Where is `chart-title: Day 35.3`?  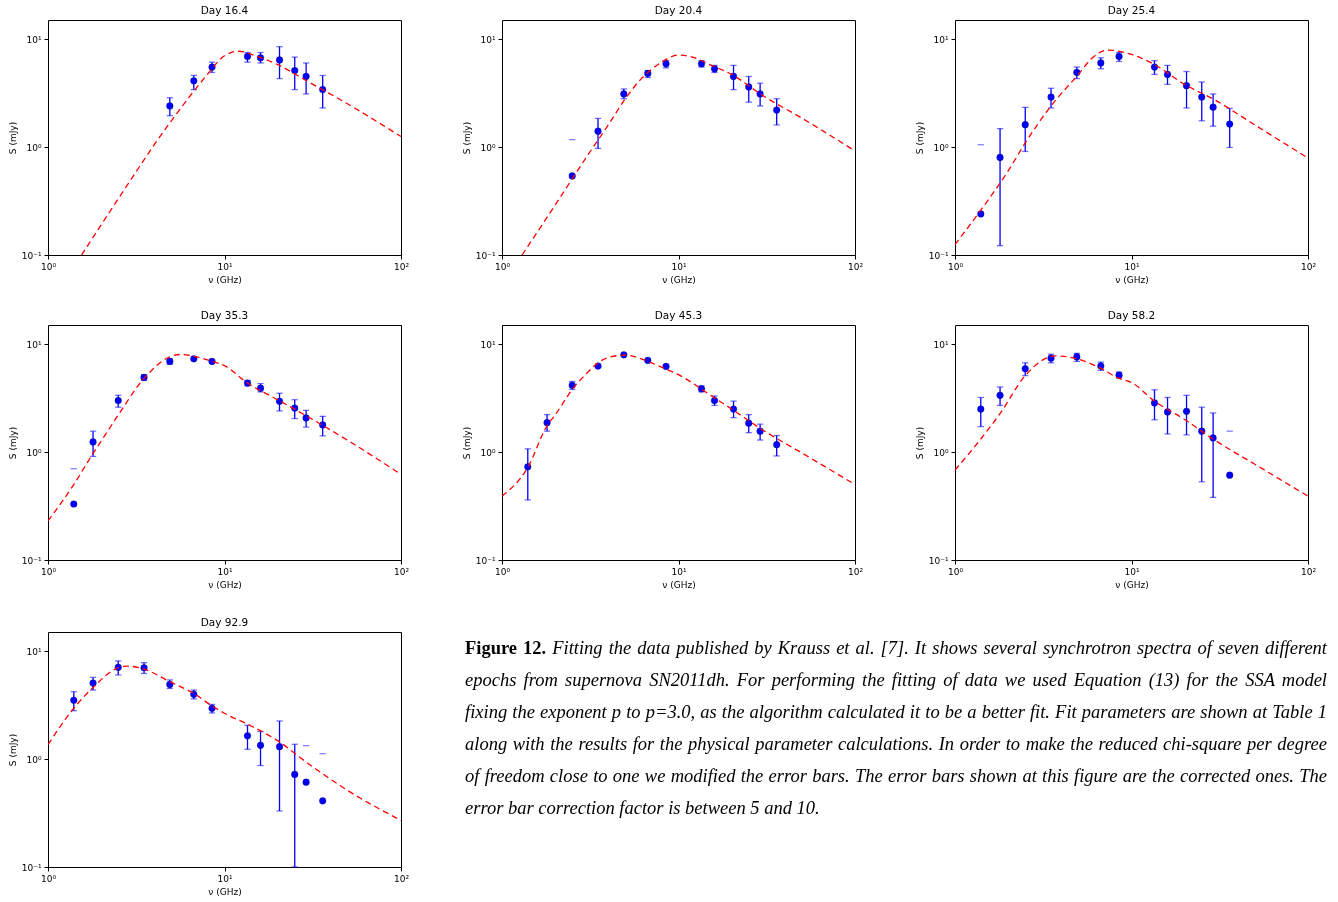 chart-title: Day 35.3 is located at coordinates (224, 314).